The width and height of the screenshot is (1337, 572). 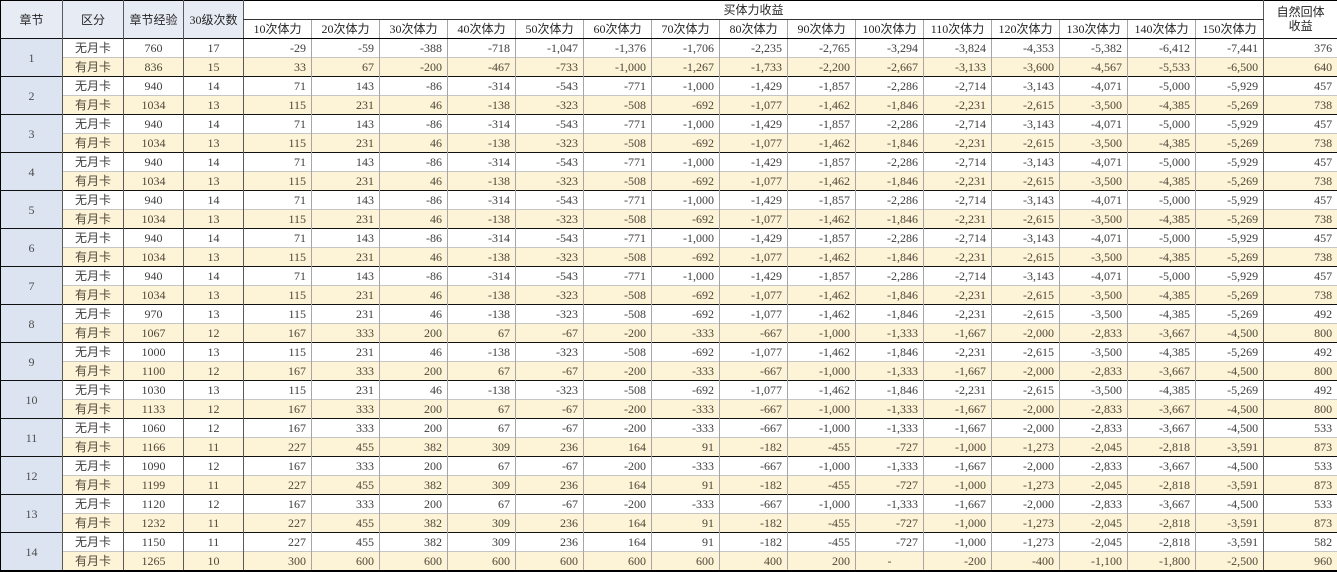 I want to click on natural-income-cell: 533, so click(x=1300, y=428).